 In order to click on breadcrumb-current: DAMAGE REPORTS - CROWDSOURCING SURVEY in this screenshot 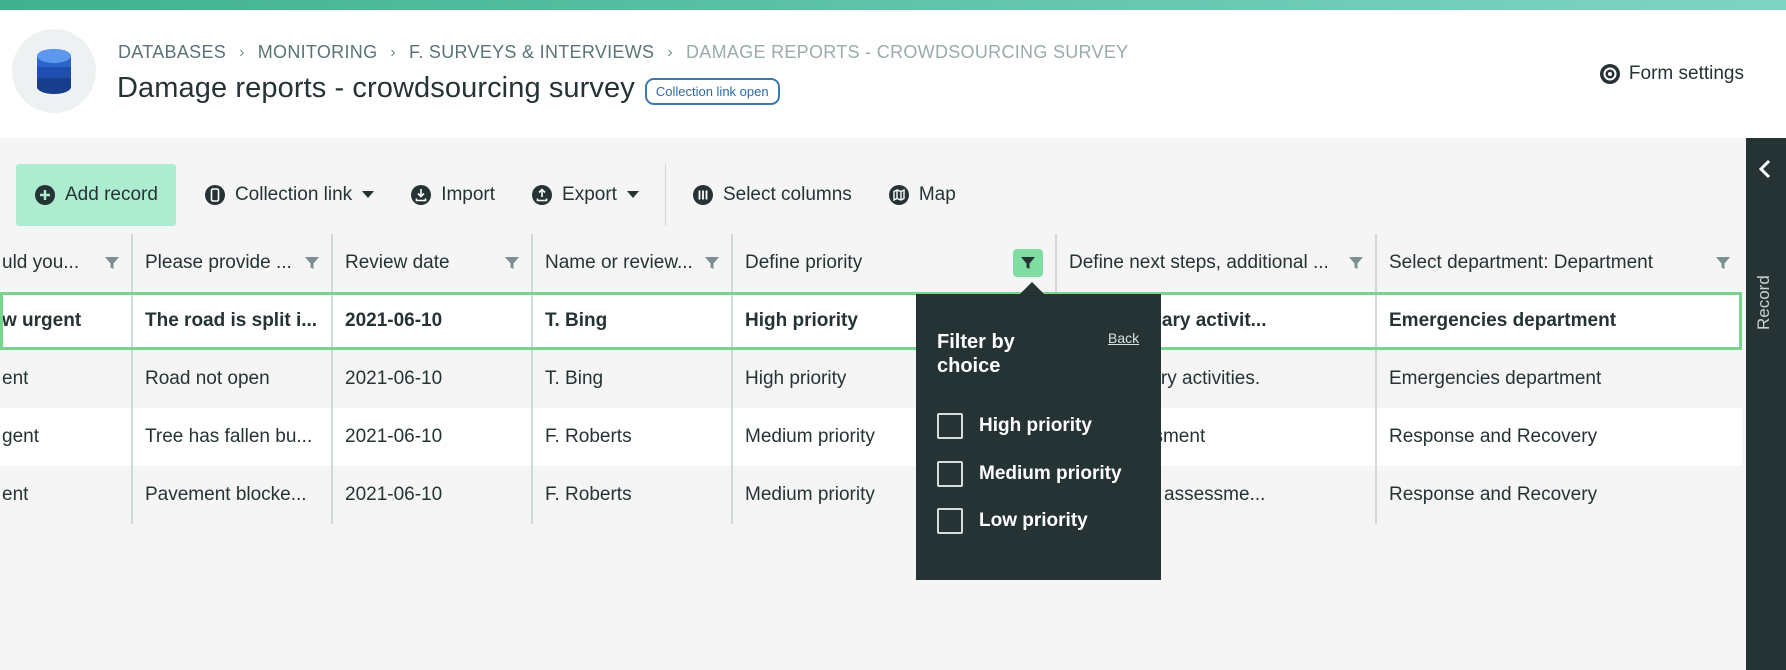, I will do `click(907, 52)`.